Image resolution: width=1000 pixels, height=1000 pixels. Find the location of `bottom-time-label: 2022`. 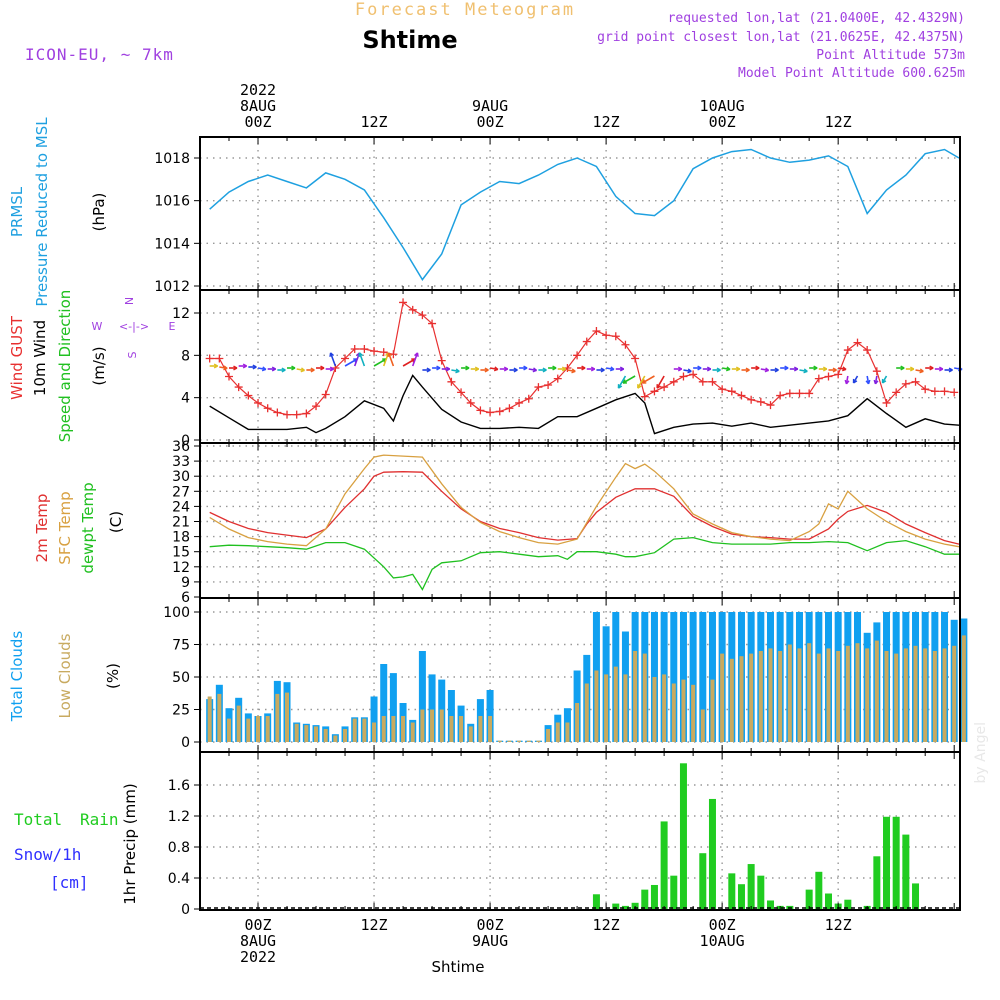

bottom-time-label: 2022 is located at coordinates (258, 957).